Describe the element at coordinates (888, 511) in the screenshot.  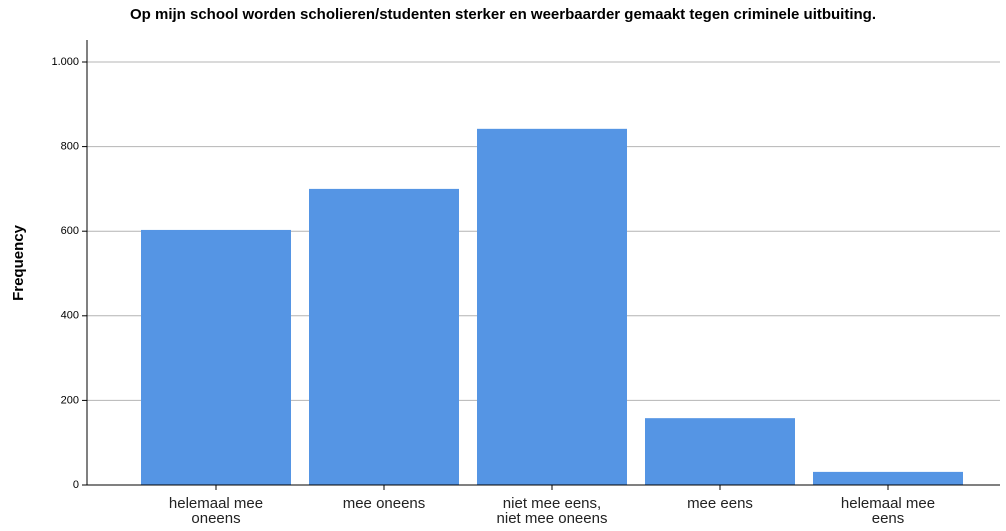
I see `x-tick-label: helemaal mee eens` at that location.